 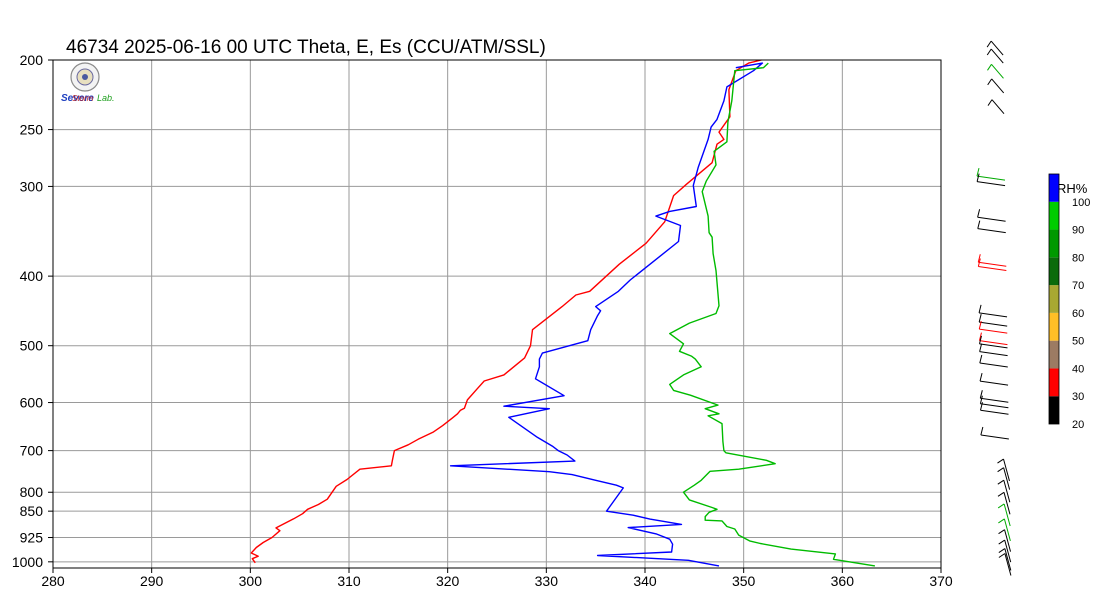 What do you see at coordinates (32, 60) in the screenshot?
I see `y-tick-label: 200` at bounding box center [32, 60].